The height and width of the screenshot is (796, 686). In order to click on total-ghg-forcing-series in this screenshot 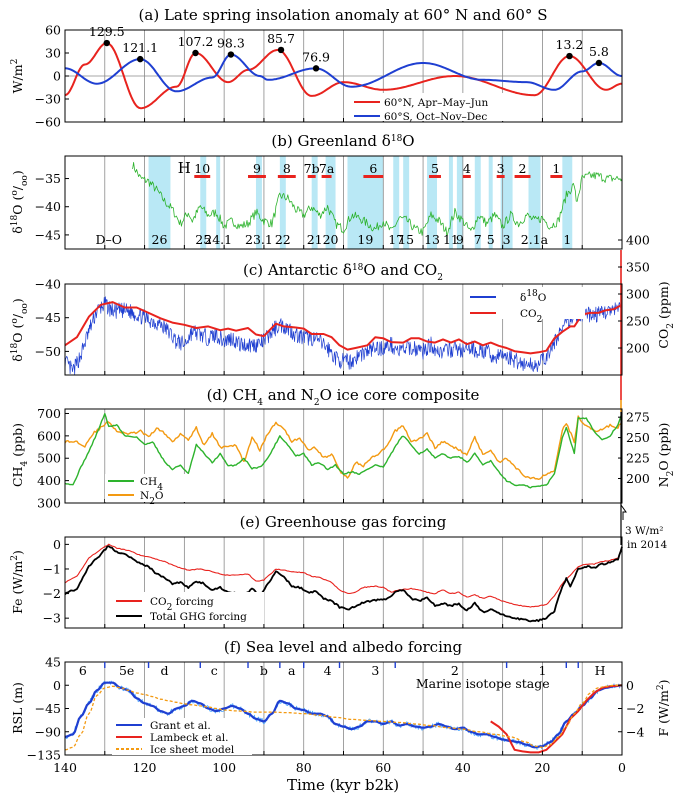, I will do `click(343, 584)`.